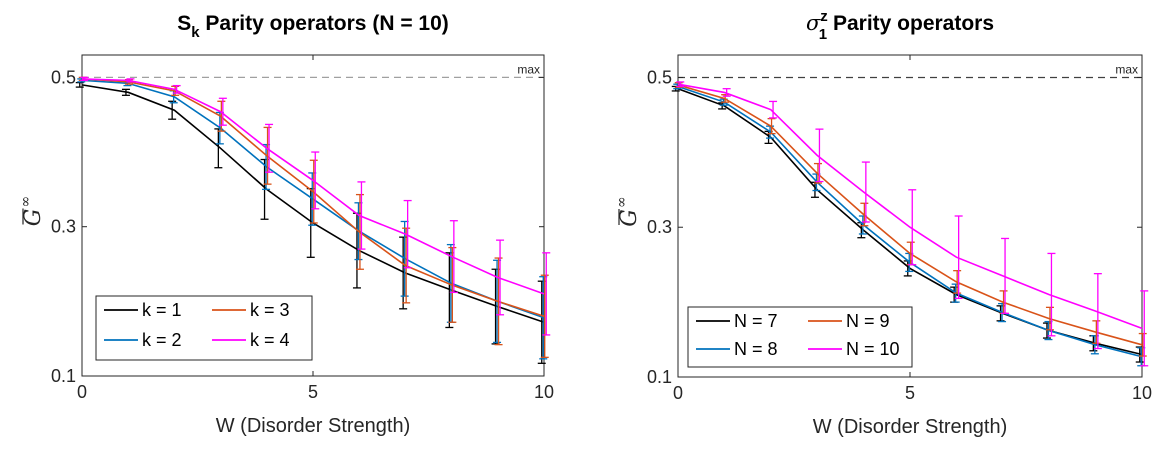 Image resolution: width=1161 pixels, height=449 pixels. I want to click on legend-label: N = 9, so click(868, 321).